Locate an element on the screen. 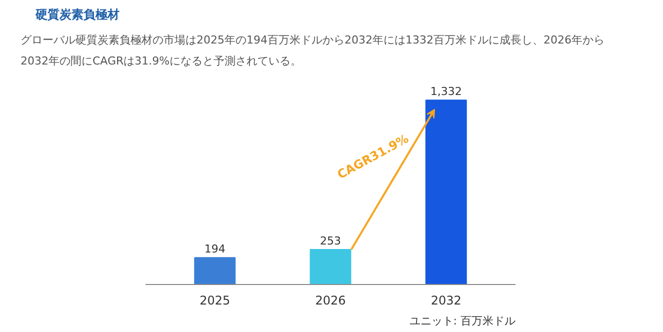  data-label: 253 is located at coordinates (330, 241).